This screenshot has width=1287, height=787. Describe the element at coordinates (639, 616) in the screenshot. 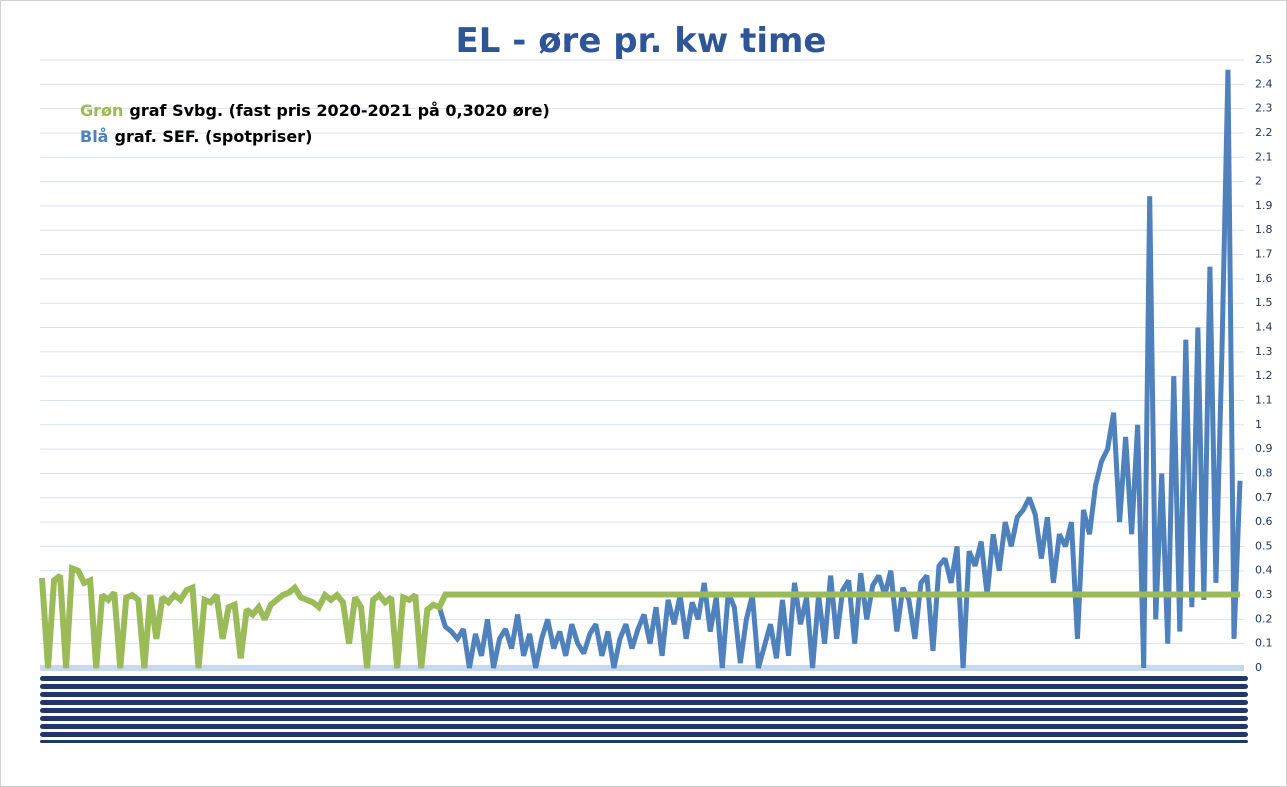

I see `line-series` at that location.